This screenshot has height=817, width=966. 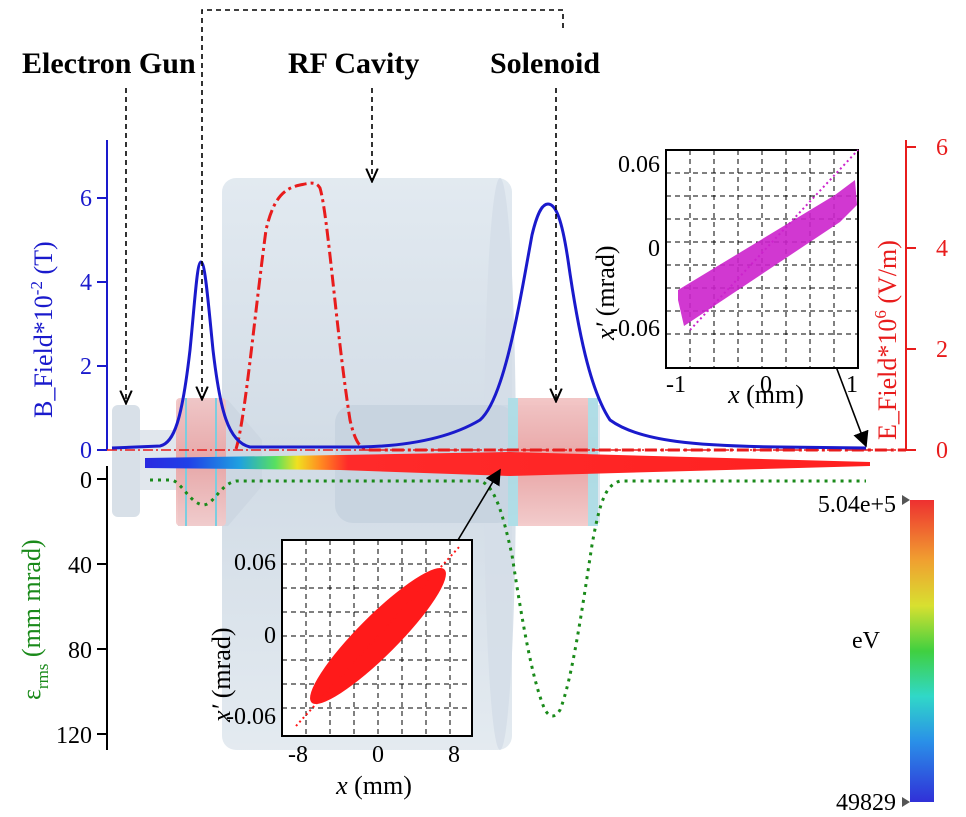 What do you see at coordinates (676, 385) in the screenshot?
I see `inset-top-xtick-m1: -1` at bounding box center [676, 385].